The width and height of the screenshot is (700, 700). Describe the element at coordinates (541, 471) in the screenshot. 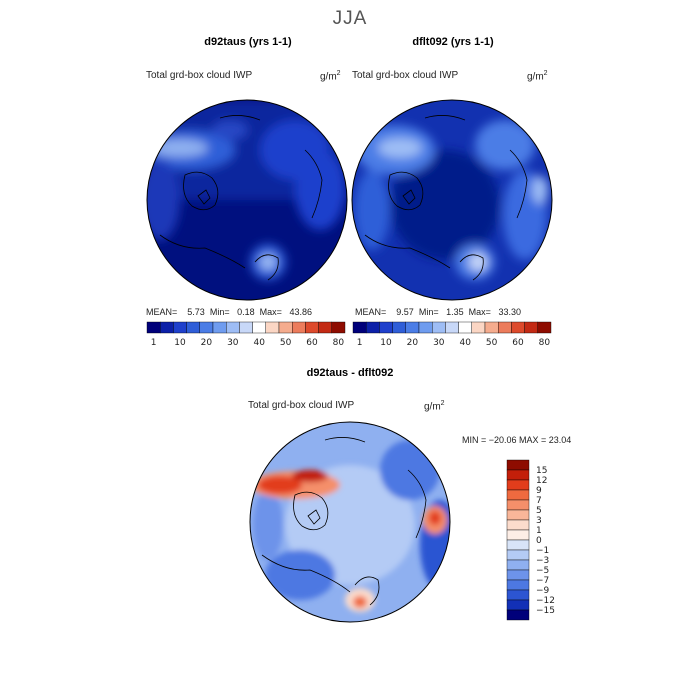

I see `dlegend-label: 15` at that location.